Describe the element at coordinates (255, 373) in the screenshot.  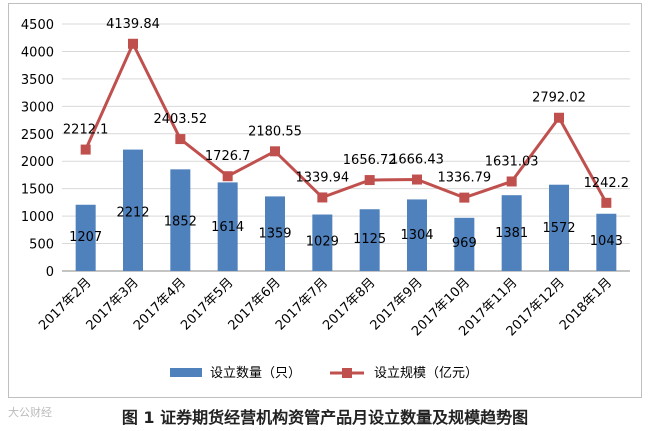
I see `legend-bar-label: 设立数量（只）` at that location.